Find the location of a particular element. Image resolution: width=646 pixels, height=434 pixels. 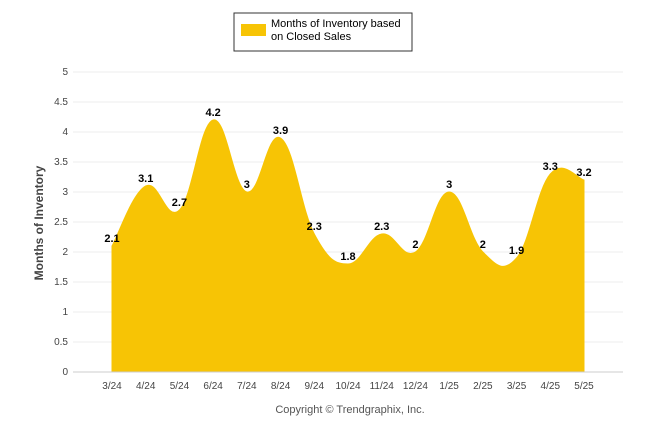

x-tick-label: 6/24 is located at coordinates (213, 386).